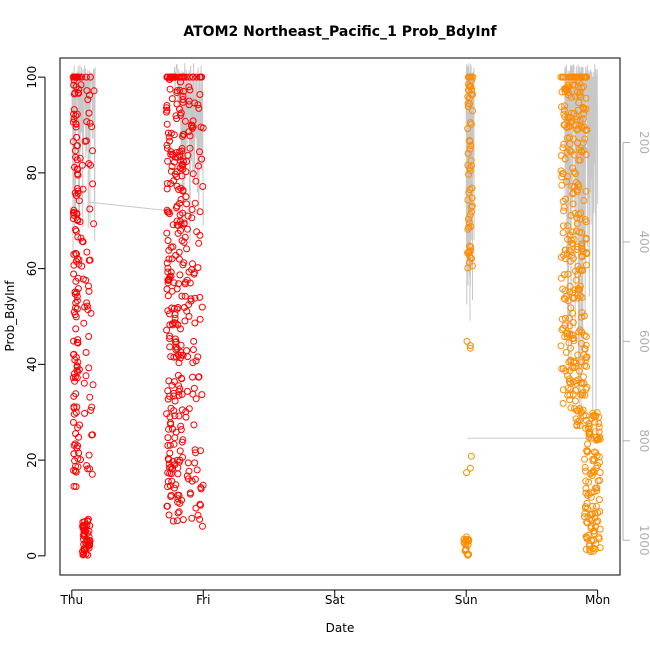 The image size is (650, 650). I want to click on x-tick-label: Sat, so click(335, 600).